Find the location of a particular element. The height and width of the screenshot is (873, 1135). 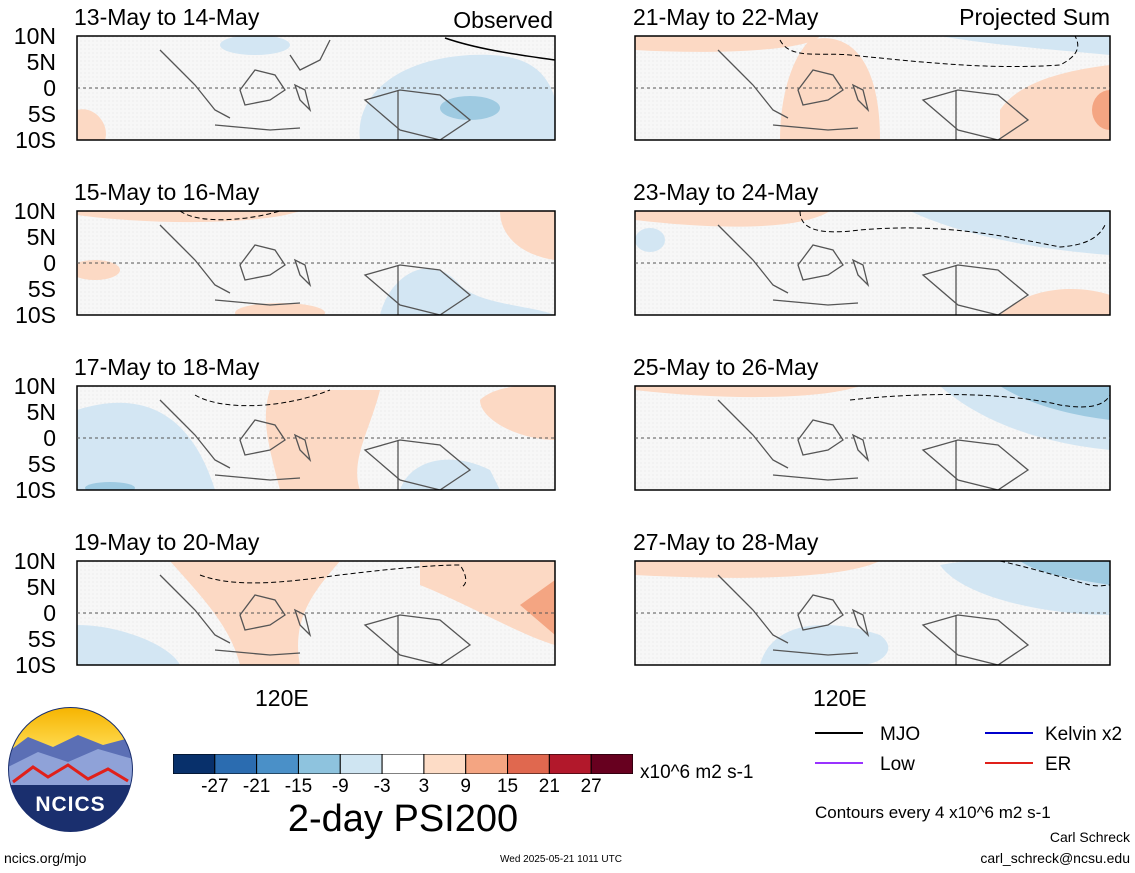

colorbar-tick-label: -21 is located at coordinates (256, 786).